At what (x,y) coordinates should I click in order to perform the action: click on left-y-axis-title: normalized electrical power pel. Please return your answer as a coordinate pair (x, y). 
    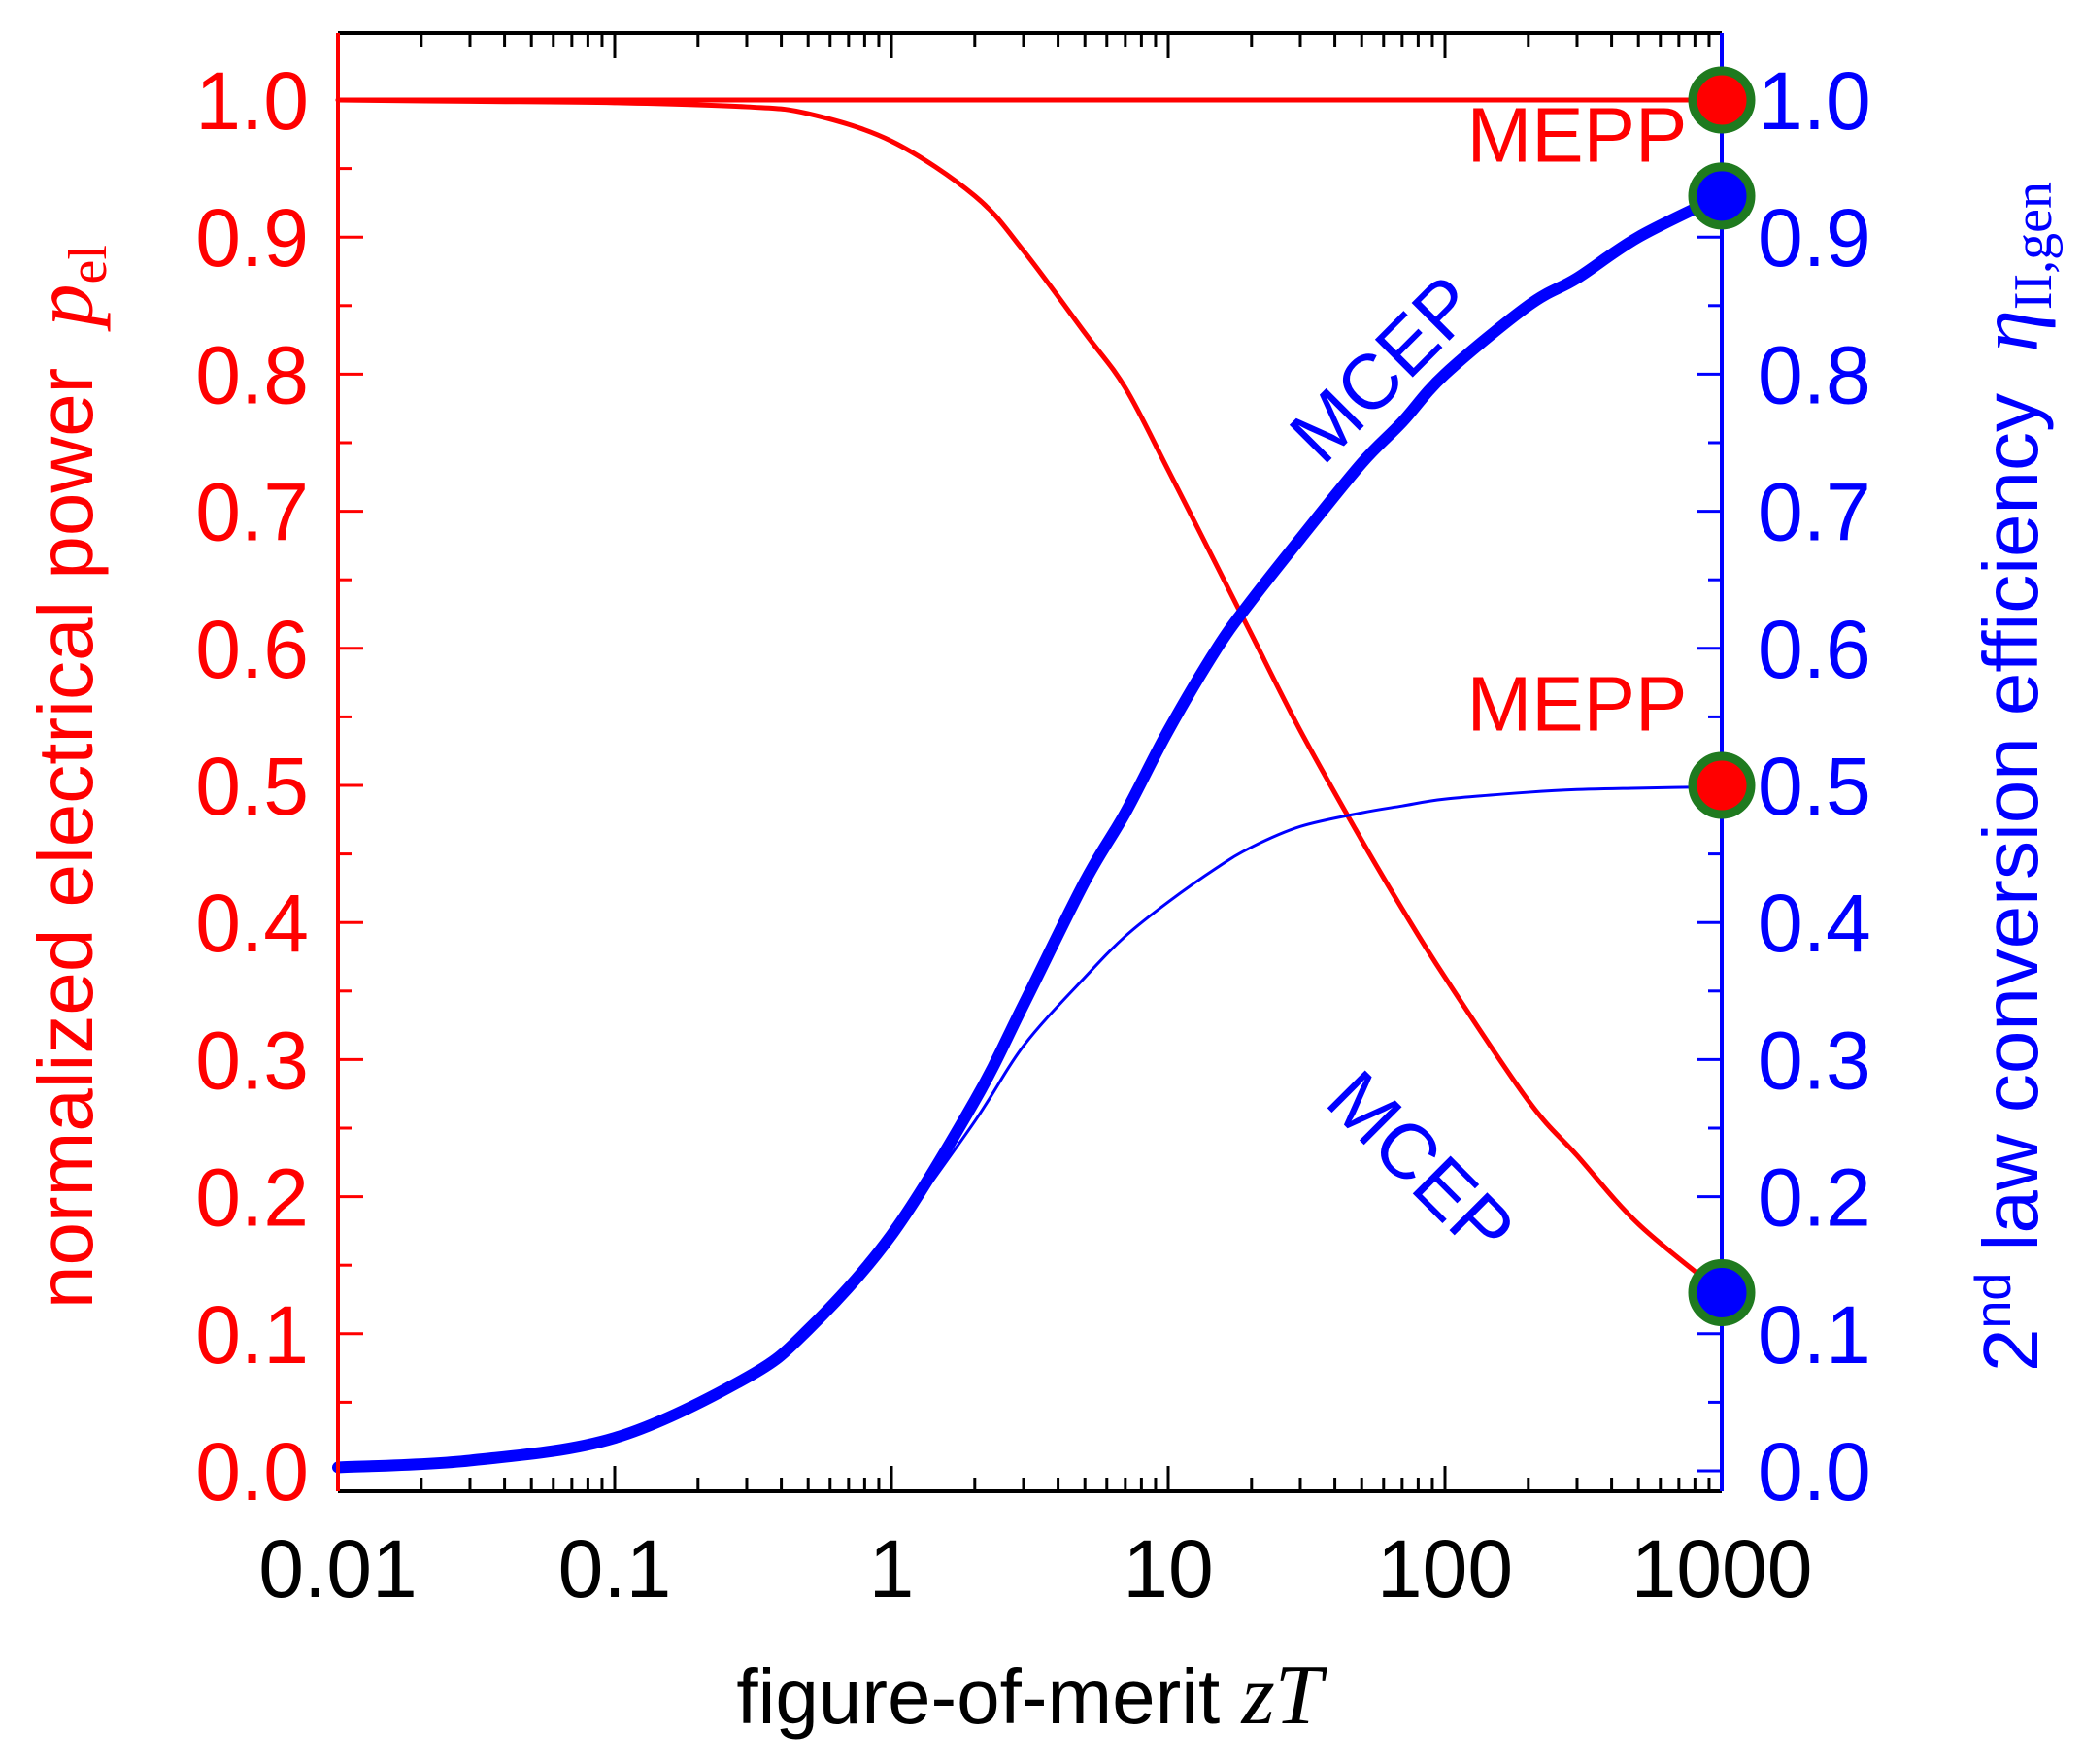
    Looking at the image, I should click on (67, 777).